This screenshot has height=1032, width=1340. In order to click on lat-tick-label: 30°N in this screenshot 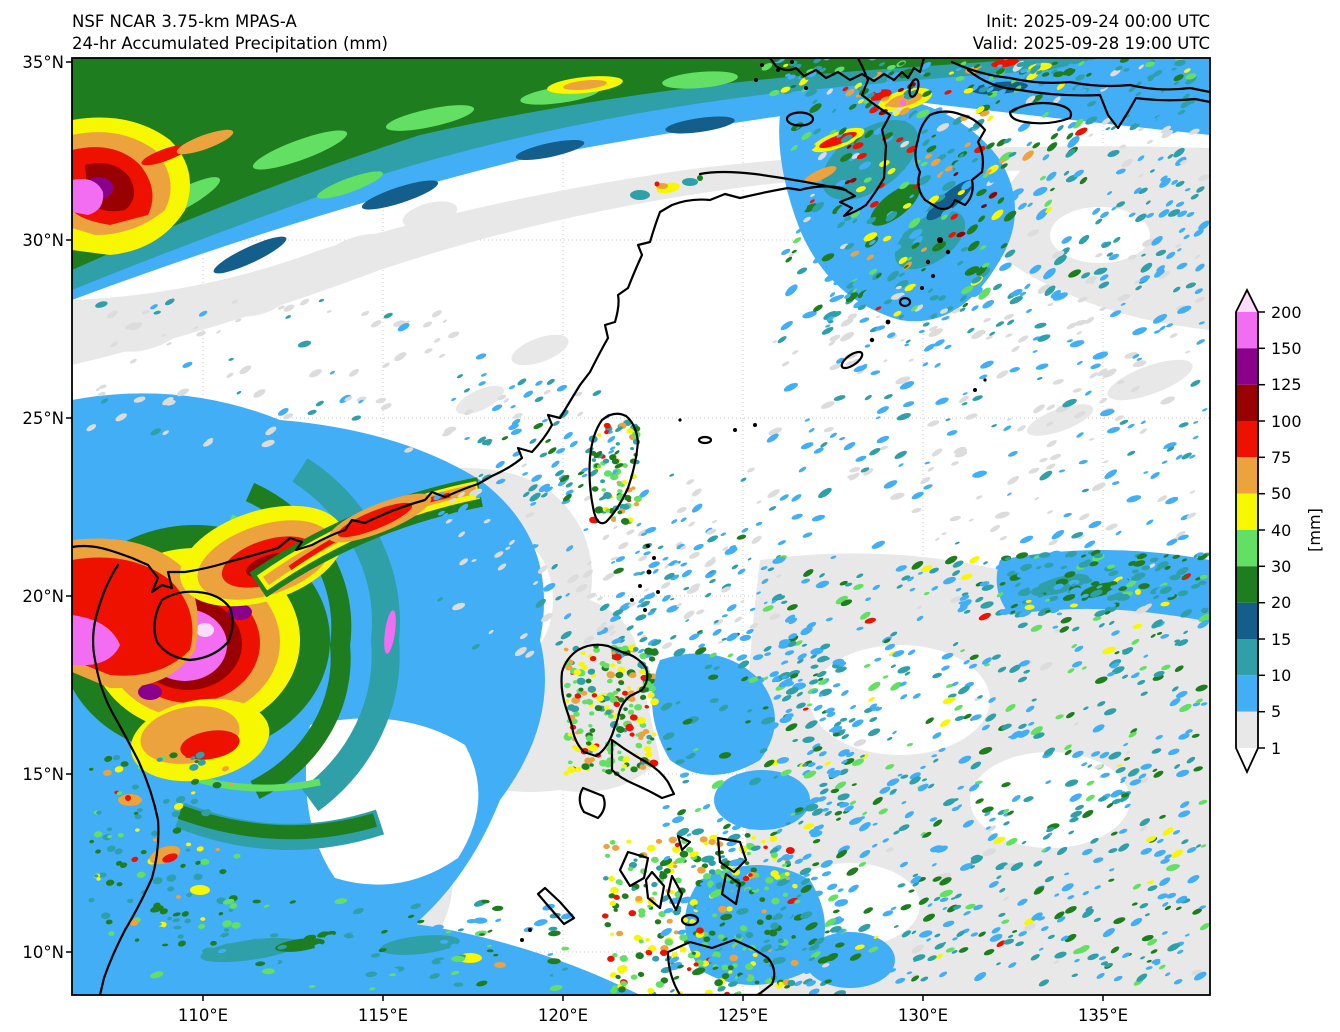, I will do `click(43, 240)`.